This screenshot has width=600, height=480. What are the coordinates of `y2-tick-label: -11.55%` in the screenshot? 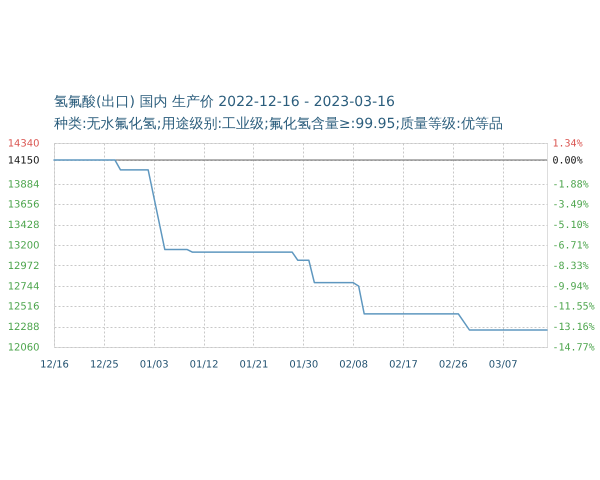 It's located at (573, 307).